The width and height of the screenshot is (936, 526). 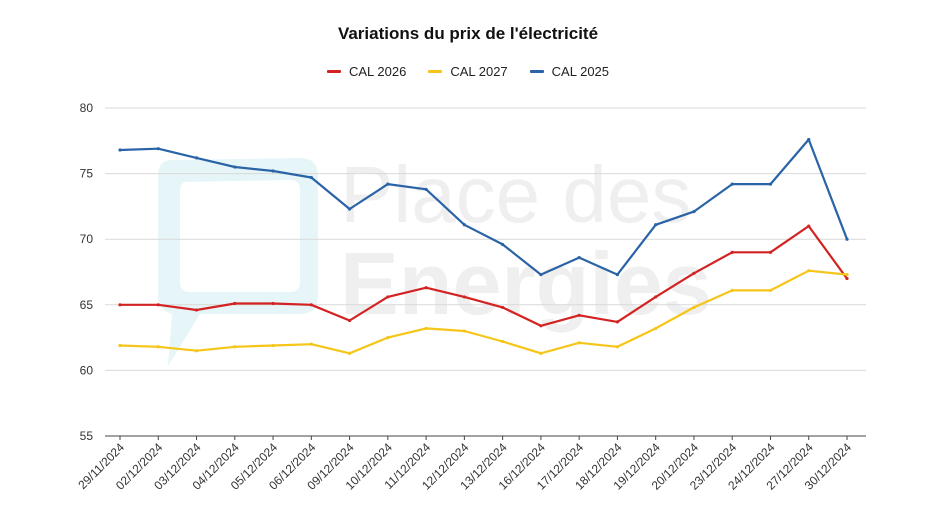 What do you see at coordinates (526, 283) in the screenshot?
I see `watermark-line2: Energies` at bounding box center [526, 283].